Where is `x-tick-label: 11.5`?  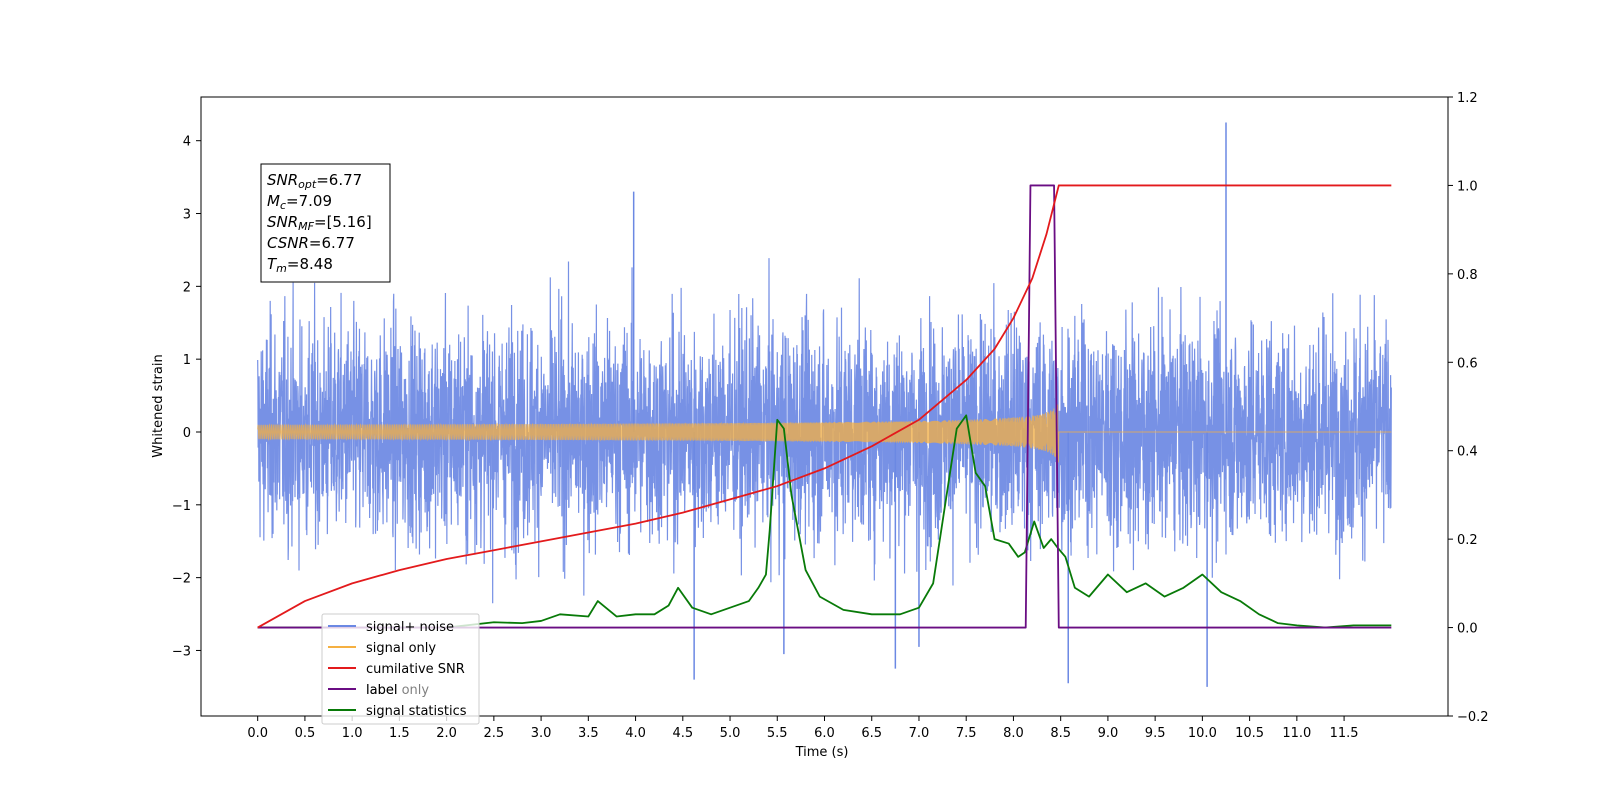 x-tick-label: 11.5 is located at coordinates (1344, 733).